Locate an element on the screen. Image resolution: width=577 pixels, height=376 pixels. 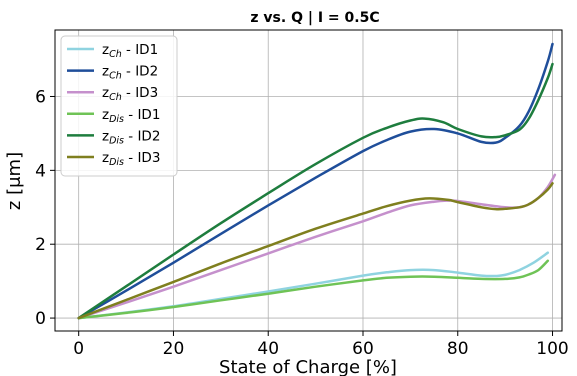
legend-entry: zCh - ID2 is located at coordinates (112, 73).